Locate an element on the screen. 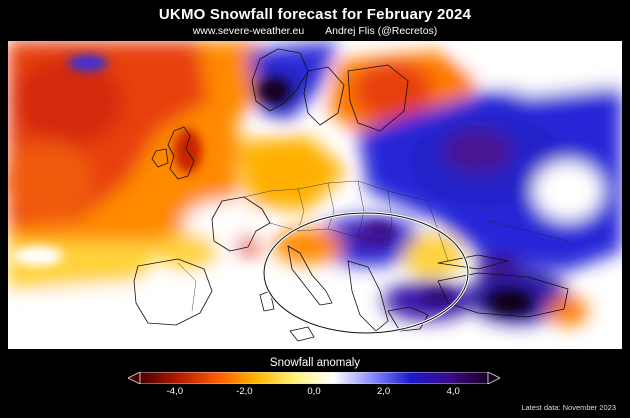 The height and width of the screenshot is (418, 630). chart-title: UKMO Snowfall forecast for February 2024 is located at coordinates (315, 14).